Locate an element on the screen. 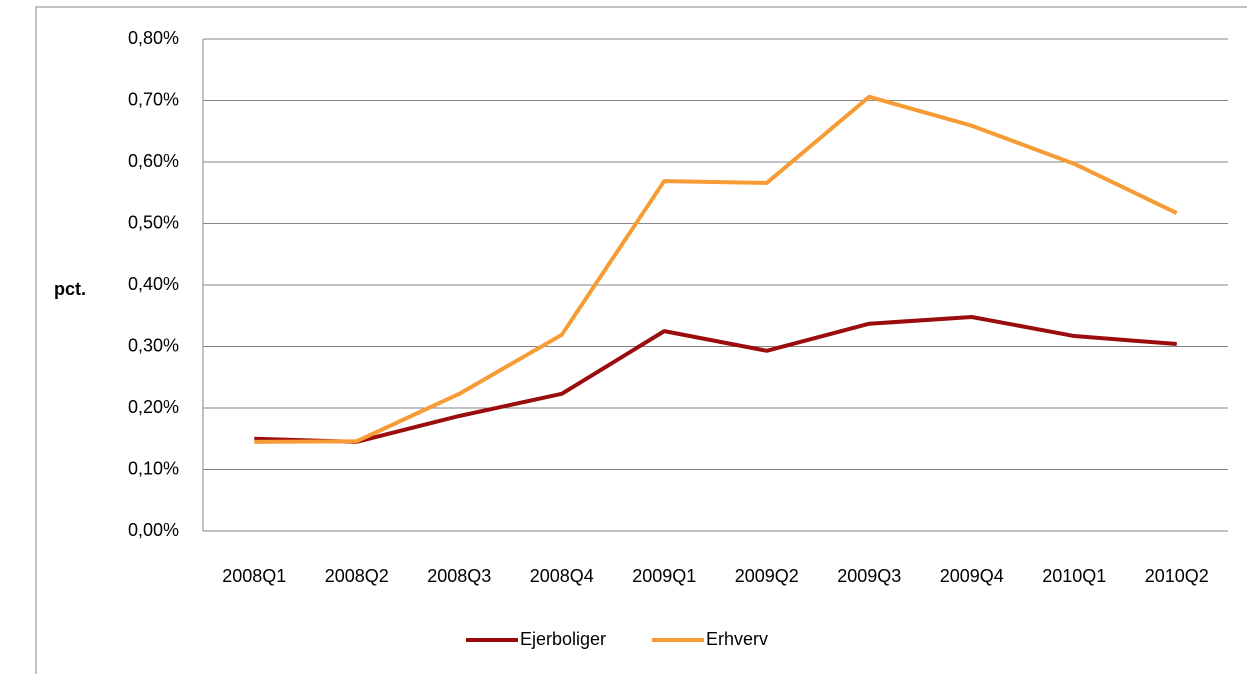 The image size is (1247, 674). y-tick-label: 0,40% is located at coordinates (153, 284).